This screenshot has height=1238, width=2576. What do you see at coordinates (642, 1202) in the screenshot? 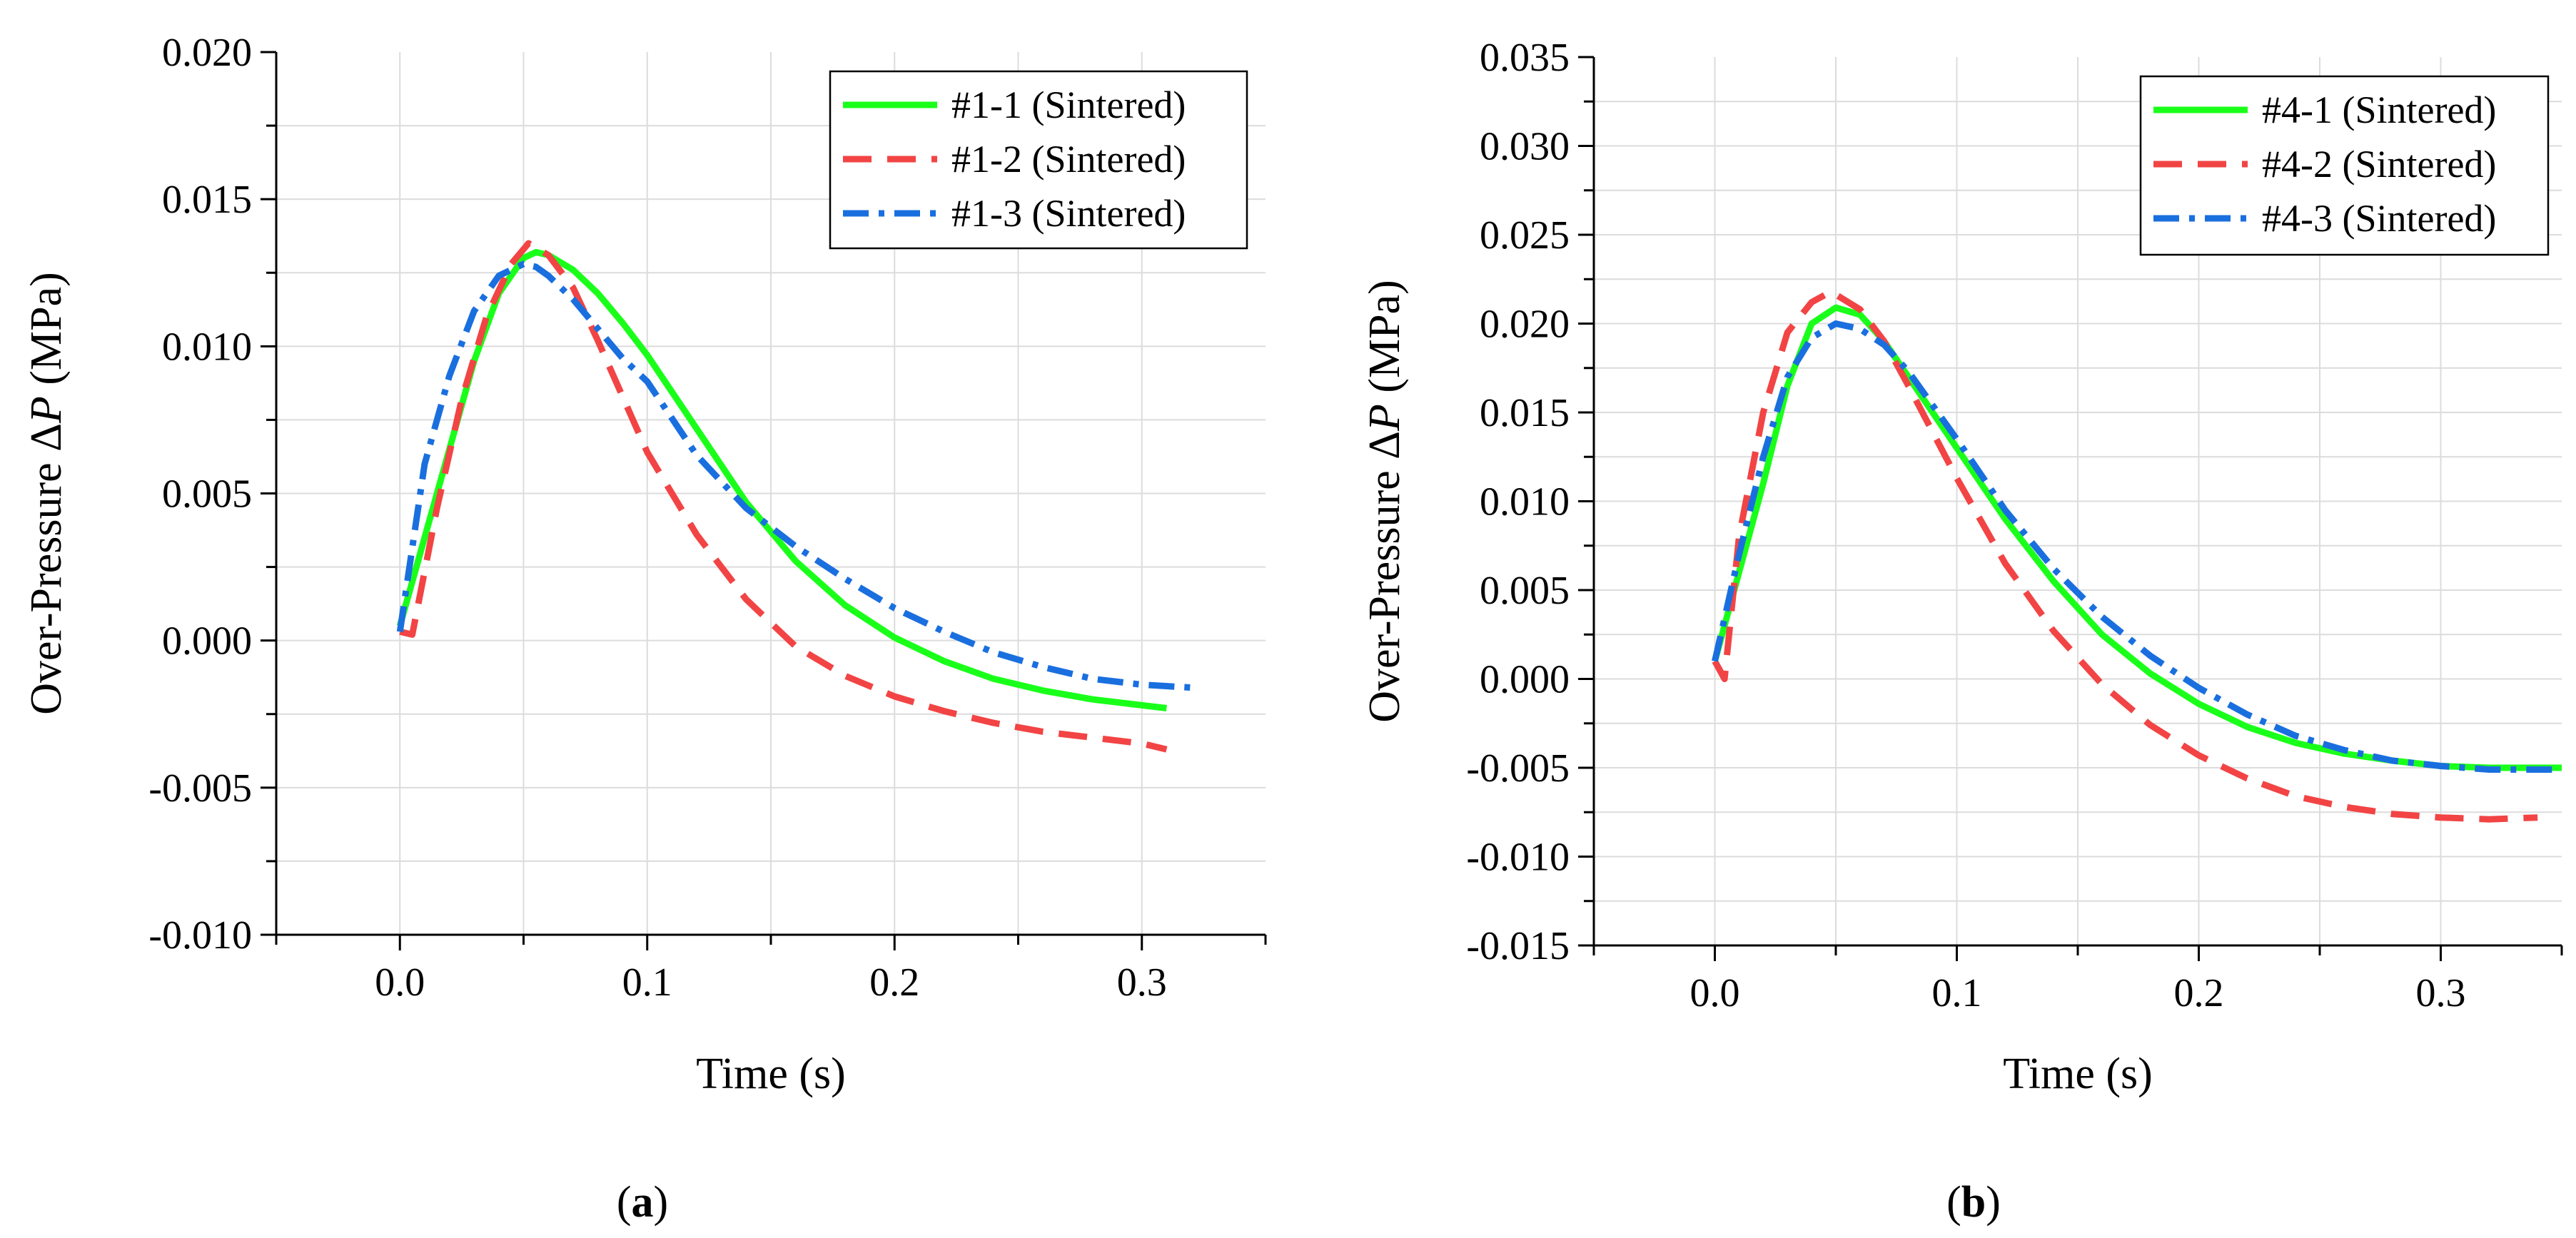
I see `panel-label: (a)` at bounding box center [642, 1202].